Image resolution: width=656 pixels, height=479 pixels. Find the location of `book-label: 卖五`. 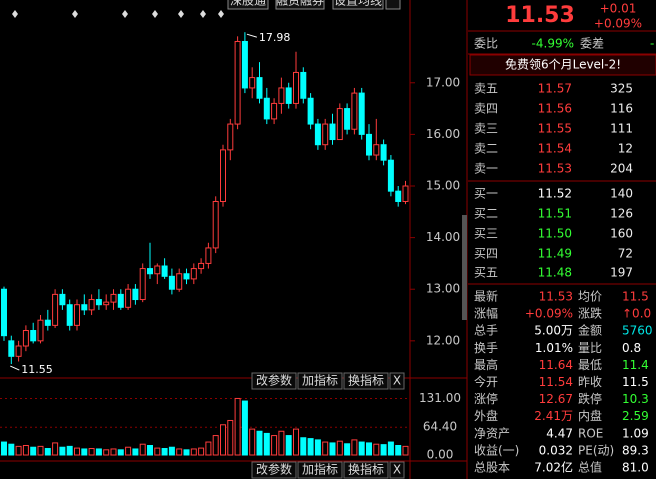

book-label: 卖五 is located at coordinates (486, 89).